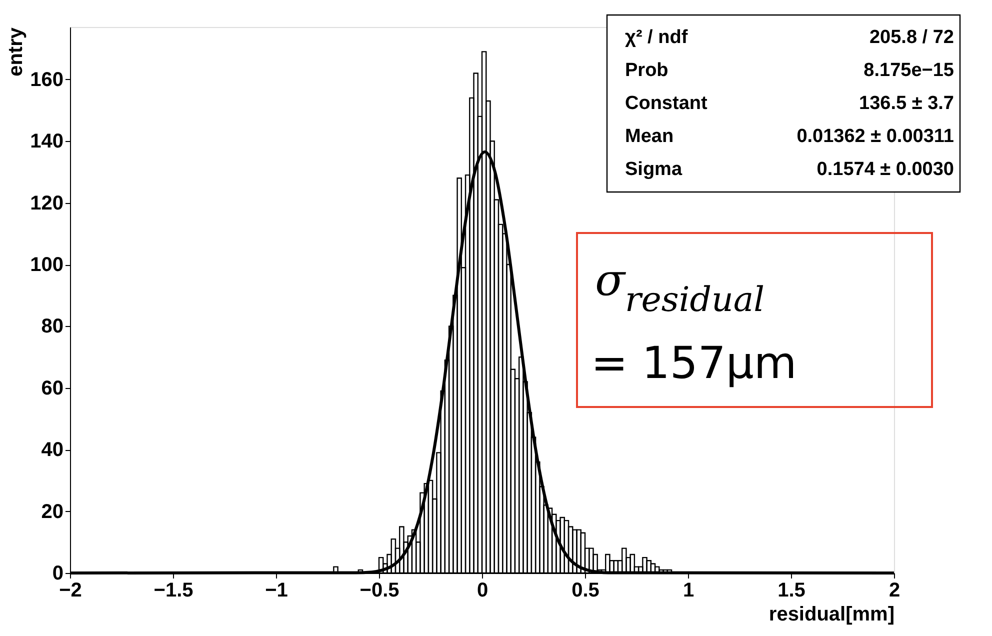 Image resolution: width=992 pixels, height=636 pixels. I want to click on y-axis-title: entry, so click(16, 51).